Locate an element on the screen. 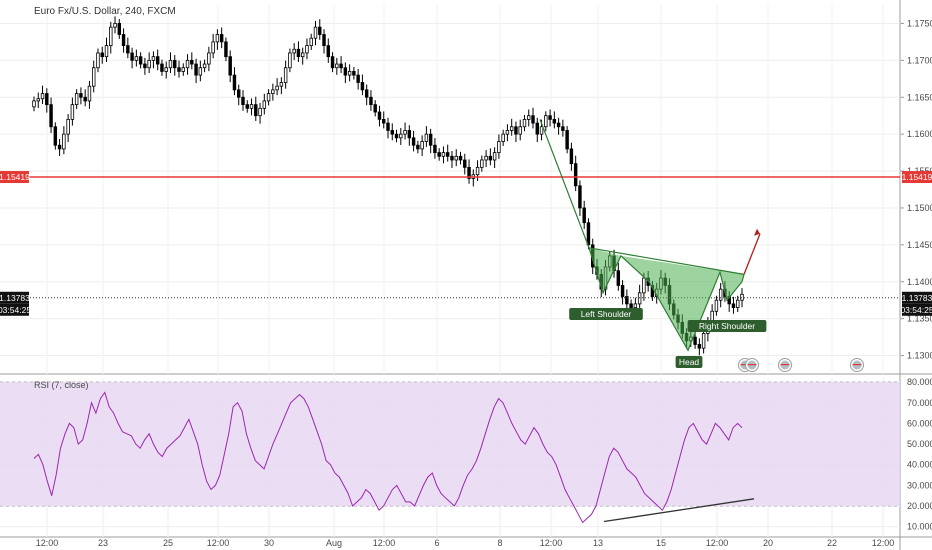 The height and width of the screenshot is (550, 932). event-icon-eu is located at coordinates (785, 365).